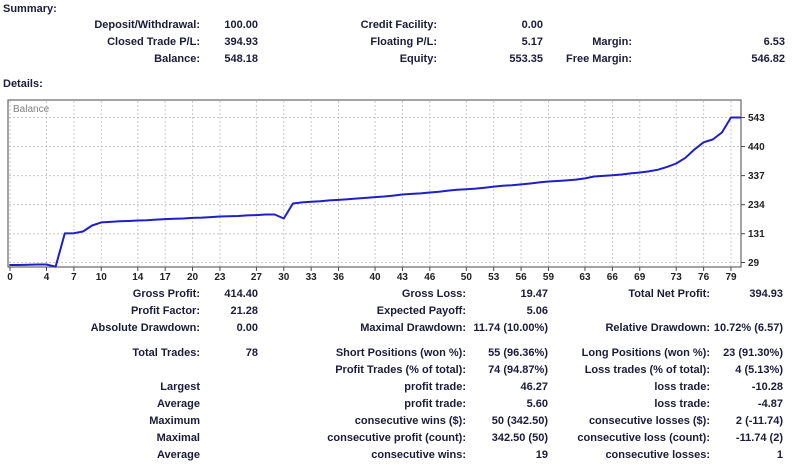  I want to click on stat-label: consecutive losses:, so click(657, 455).